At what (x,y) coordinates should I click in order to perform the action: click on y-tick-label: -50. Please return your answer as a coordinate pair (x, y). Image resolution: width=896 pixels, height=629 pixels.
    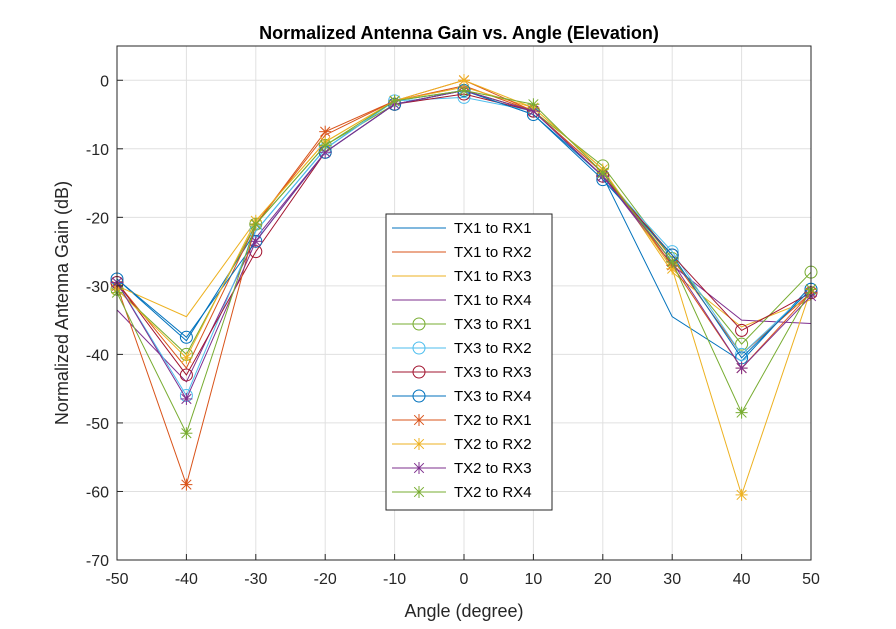
    Looking at the image, I should click on (97, 424).